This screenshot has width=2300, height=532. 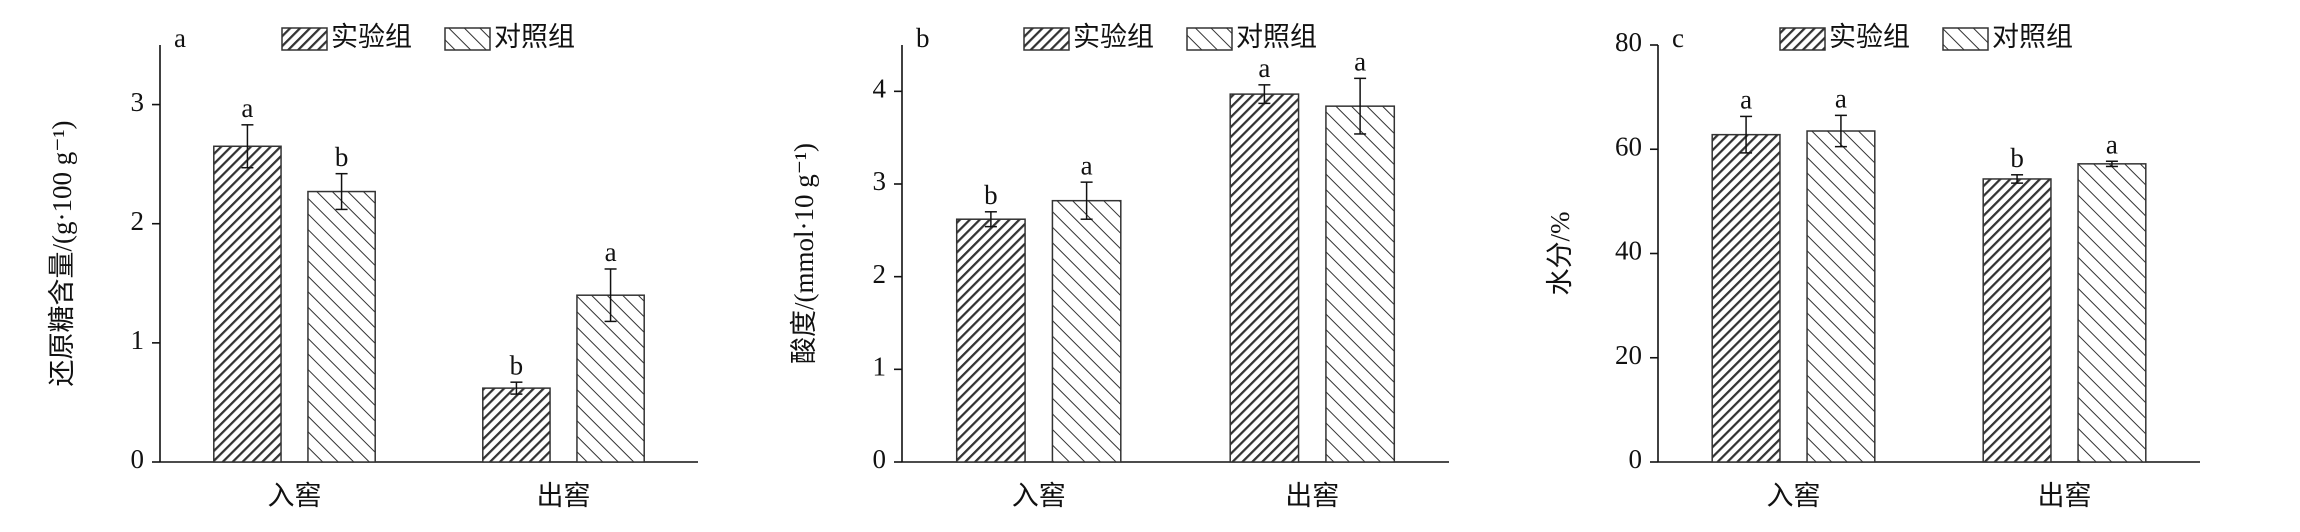 What do you see at coordinates (1628, 146) in the screenshot?
I see `y-tick-label: 60` at bounding box center [1628, 146].